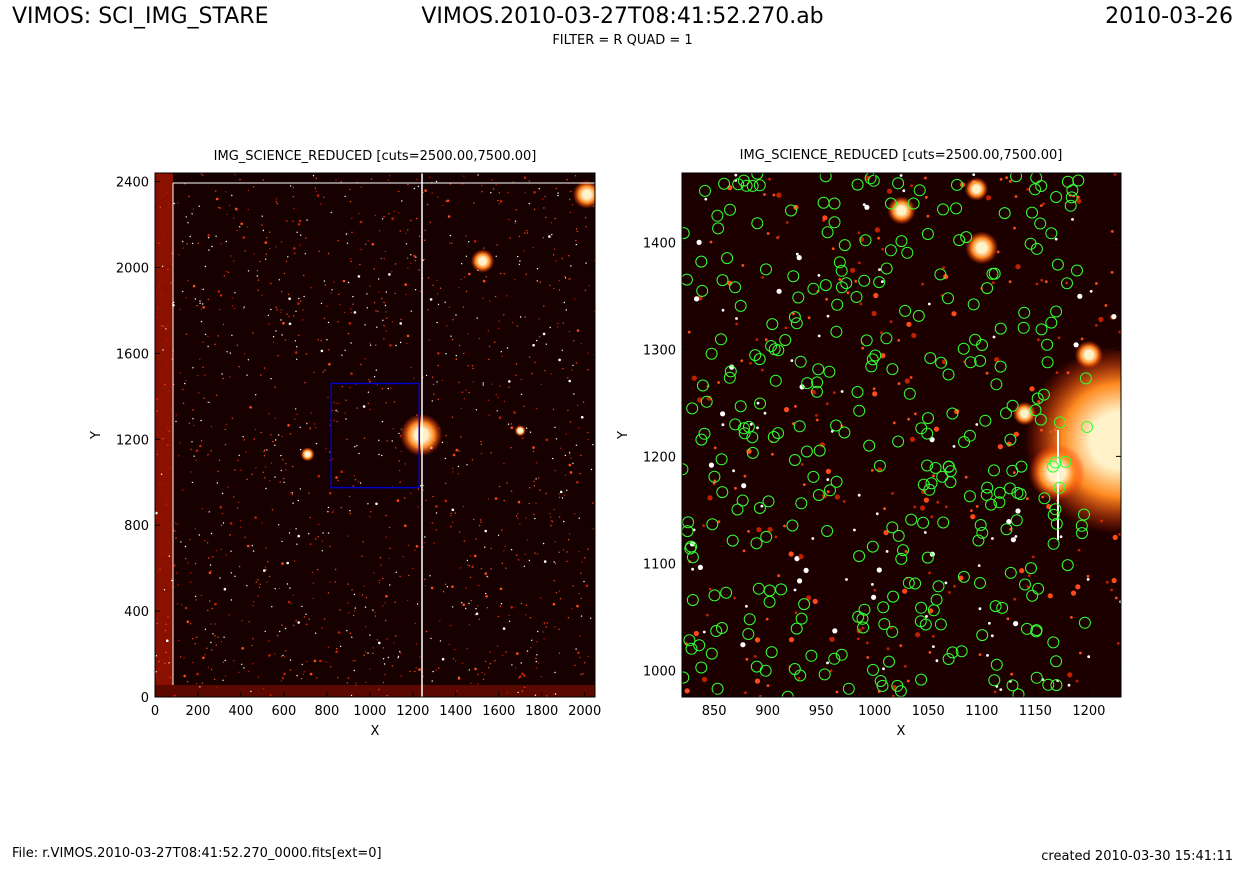 This screenshot has width=1245, height=870. What do you see at coordinates (1137, 856) in the screenshot?
I see `footer-created-timestamp: created 2010-03-30 15:41:11` at bounding box center [1137, 856].